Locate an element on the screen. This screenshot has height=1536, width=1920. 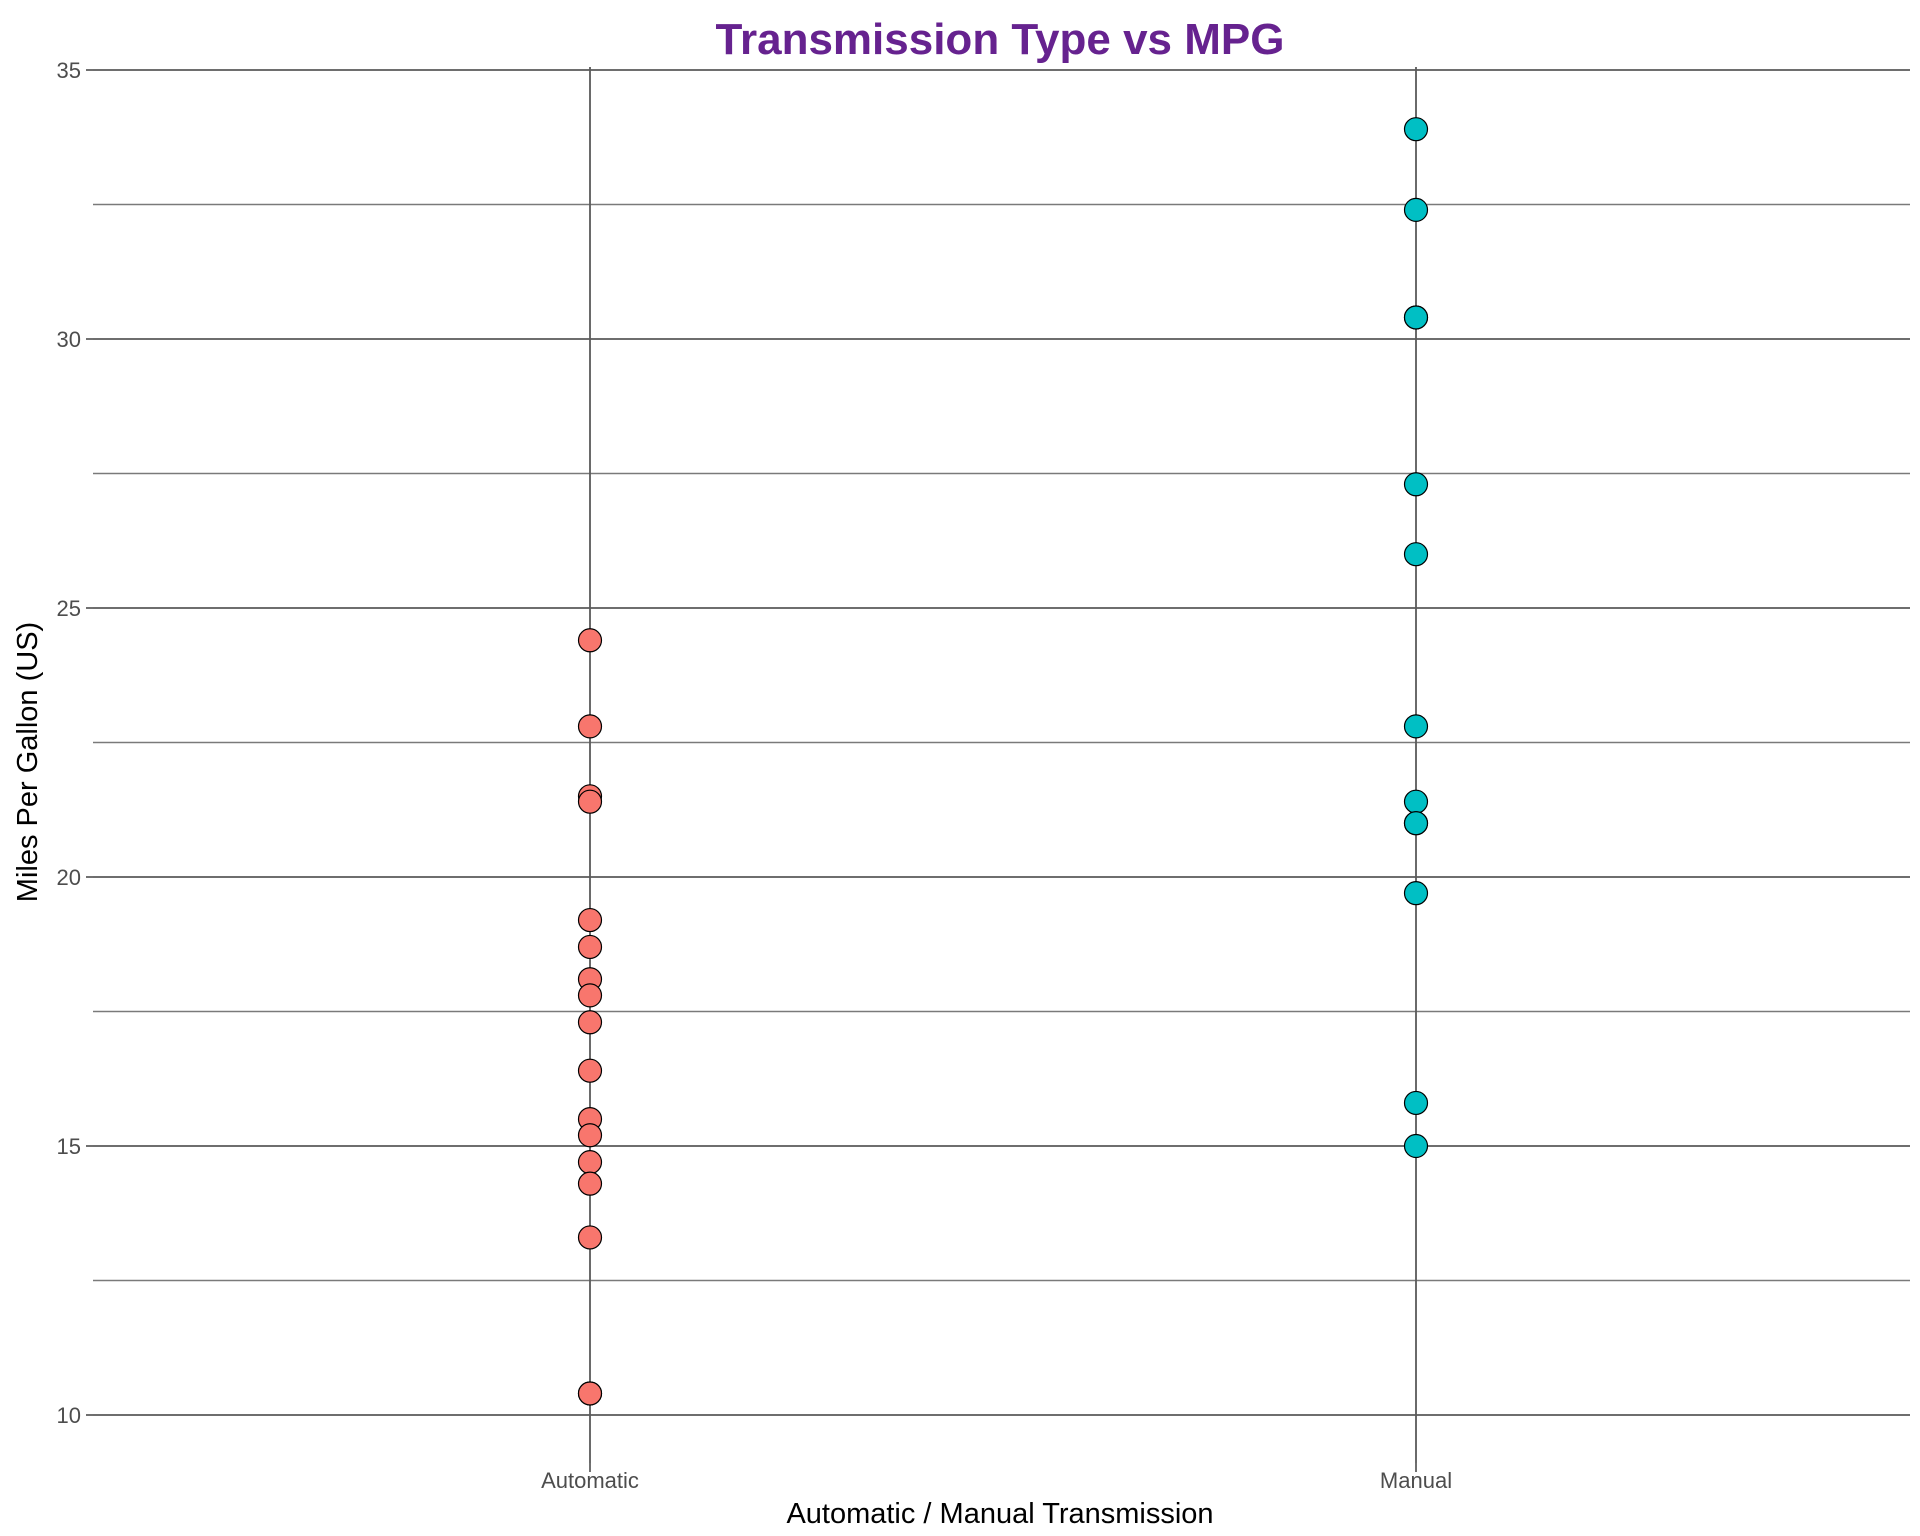
y-tick-label: 15 is located at coordinates (69, 1146).